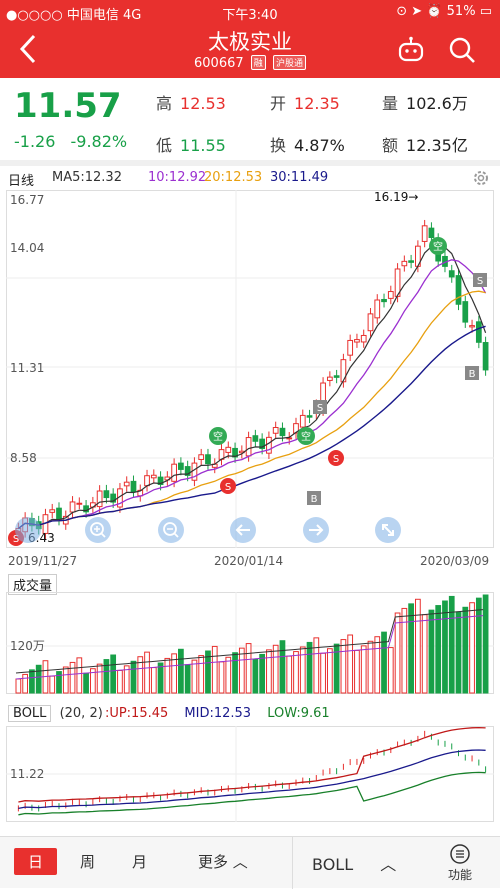  I want to click on date-axis: 2019/11/27 2020/01/14 2020/03/09, so click(250, 562).